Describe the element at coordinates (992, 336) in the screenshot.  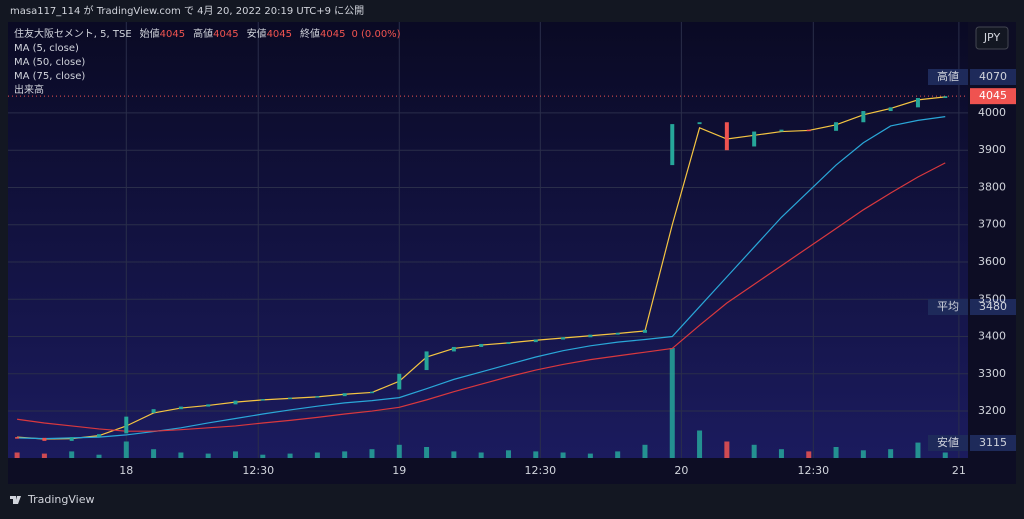
I see `y-tick-label: 3400` at that location.